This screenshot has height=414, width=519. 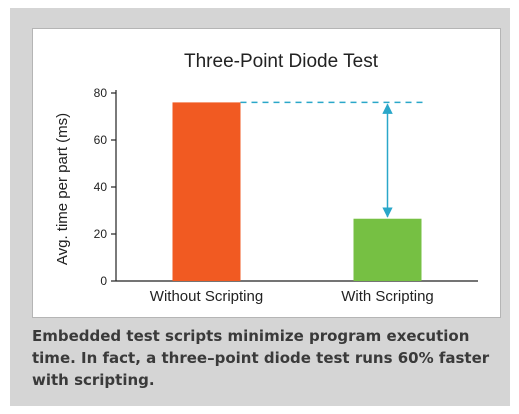 I want to click on y-tick-label: 60, so click(x=101, y=140).